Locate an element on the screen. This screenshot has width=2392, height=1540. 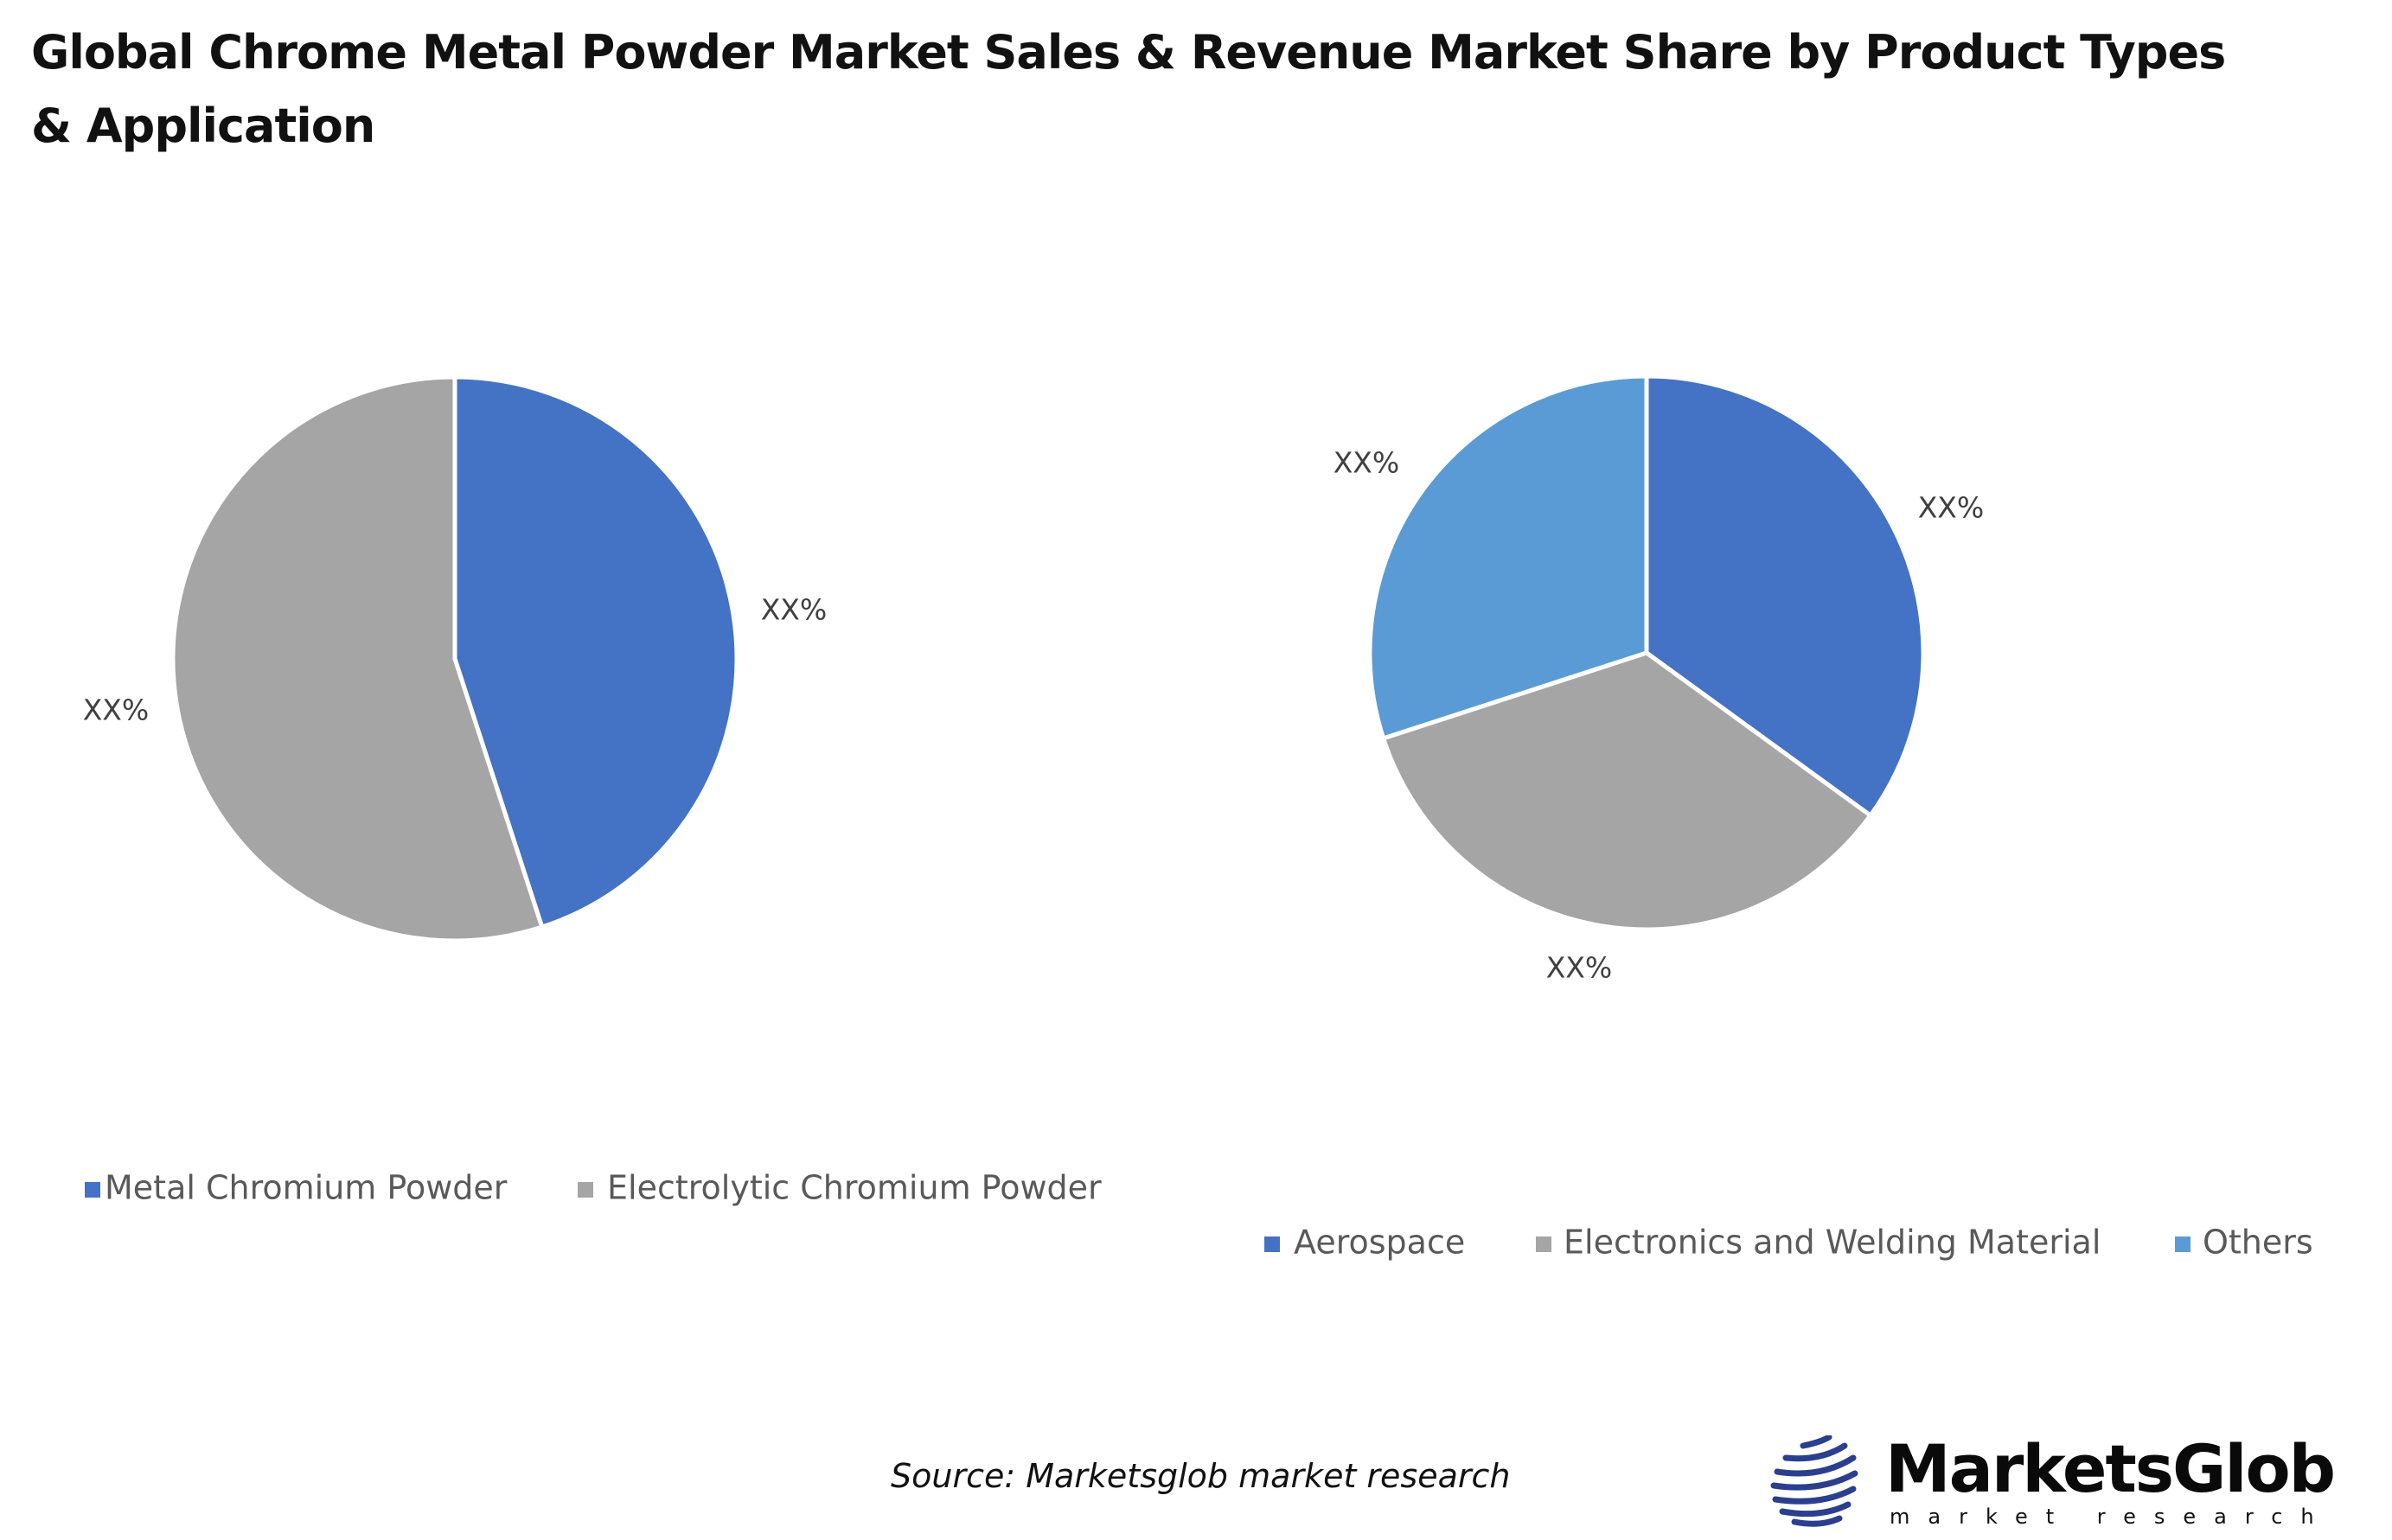
logo-tagline: market research is located at coordinates (2111, 1517).